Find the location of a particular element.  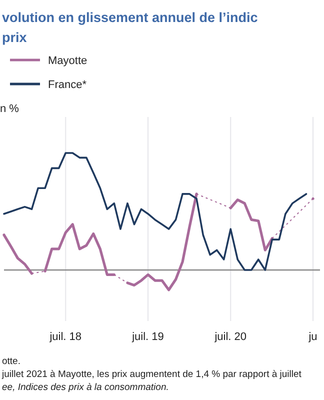

legend-label: France* is located at coordinates (68, 85).